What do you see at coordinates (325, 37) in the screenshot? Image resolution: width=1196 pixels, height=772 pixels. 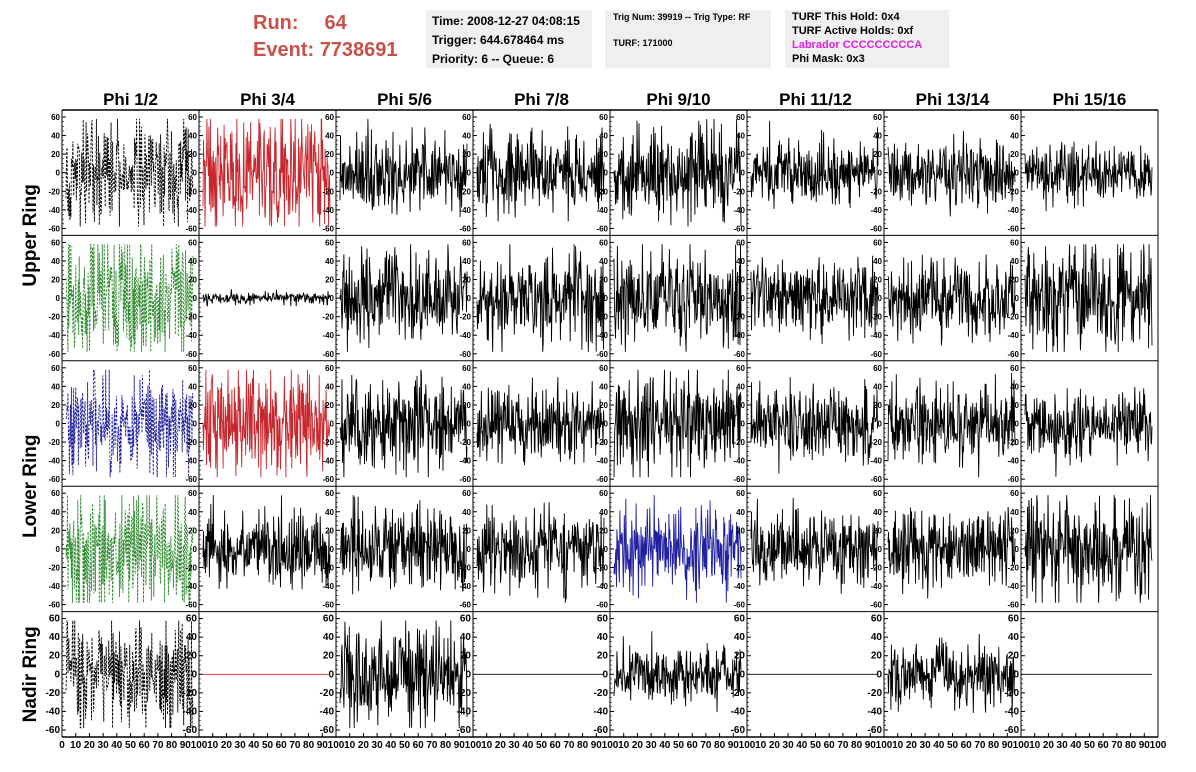 I see `run-event-block: Run: 64 Event: 7738691` at bounding box center [325, 37].